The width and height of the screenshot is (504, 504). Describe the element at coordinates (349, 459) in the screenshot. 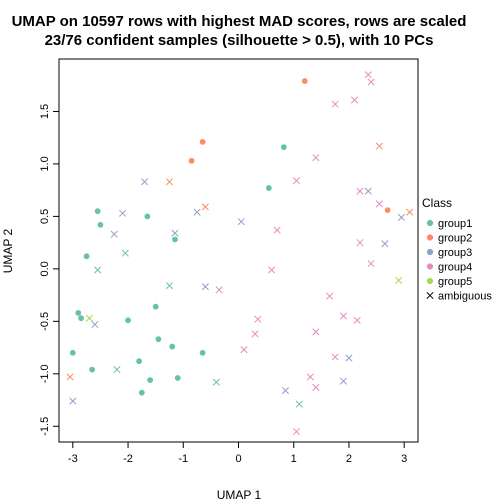

I see `x-tick-label: 2` at that location.